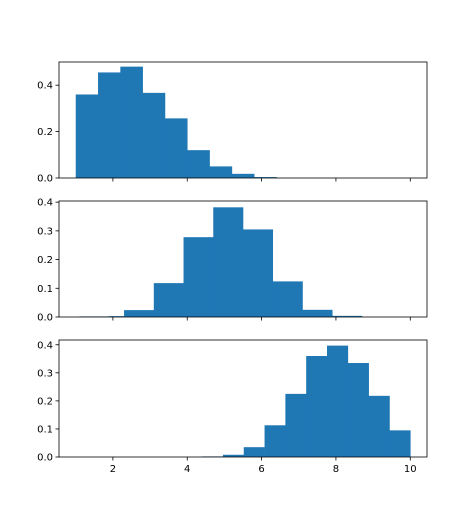  I want to click on x-tick-label: 2, so click(113, 469).